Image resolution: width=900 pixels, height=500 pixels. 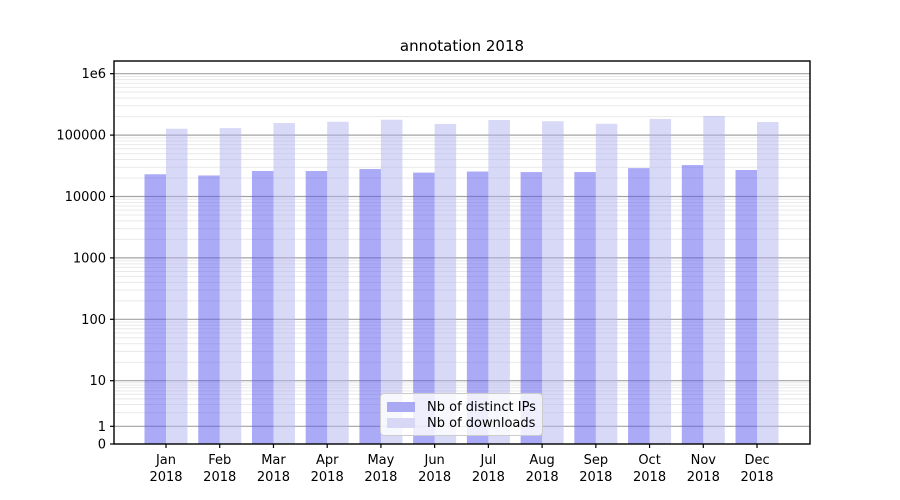 I want to click on xtick-label-year-mar: 2018, so click(x=273, y=477).